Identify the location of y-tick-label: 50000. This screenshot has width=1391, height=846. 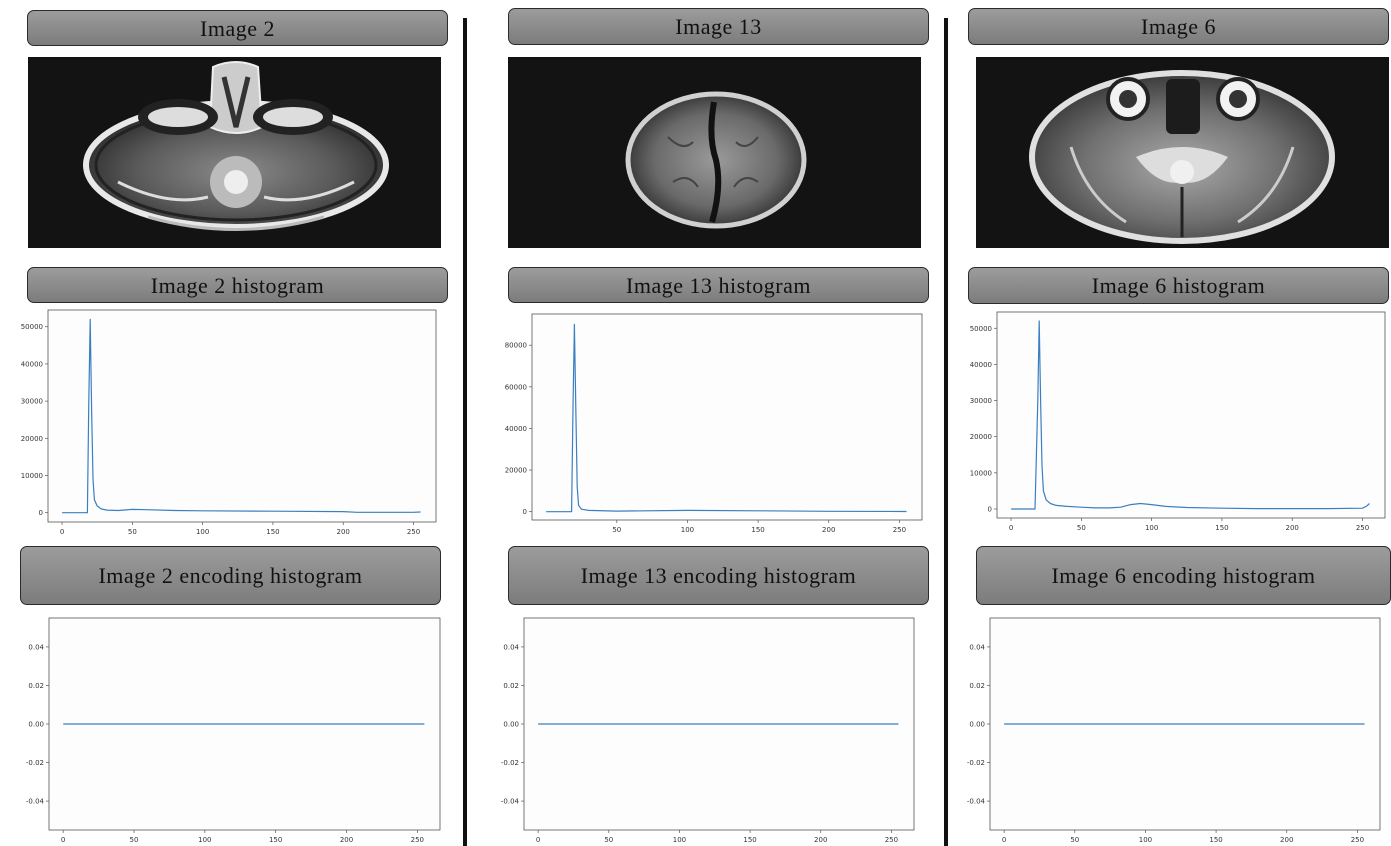
(32, 327).